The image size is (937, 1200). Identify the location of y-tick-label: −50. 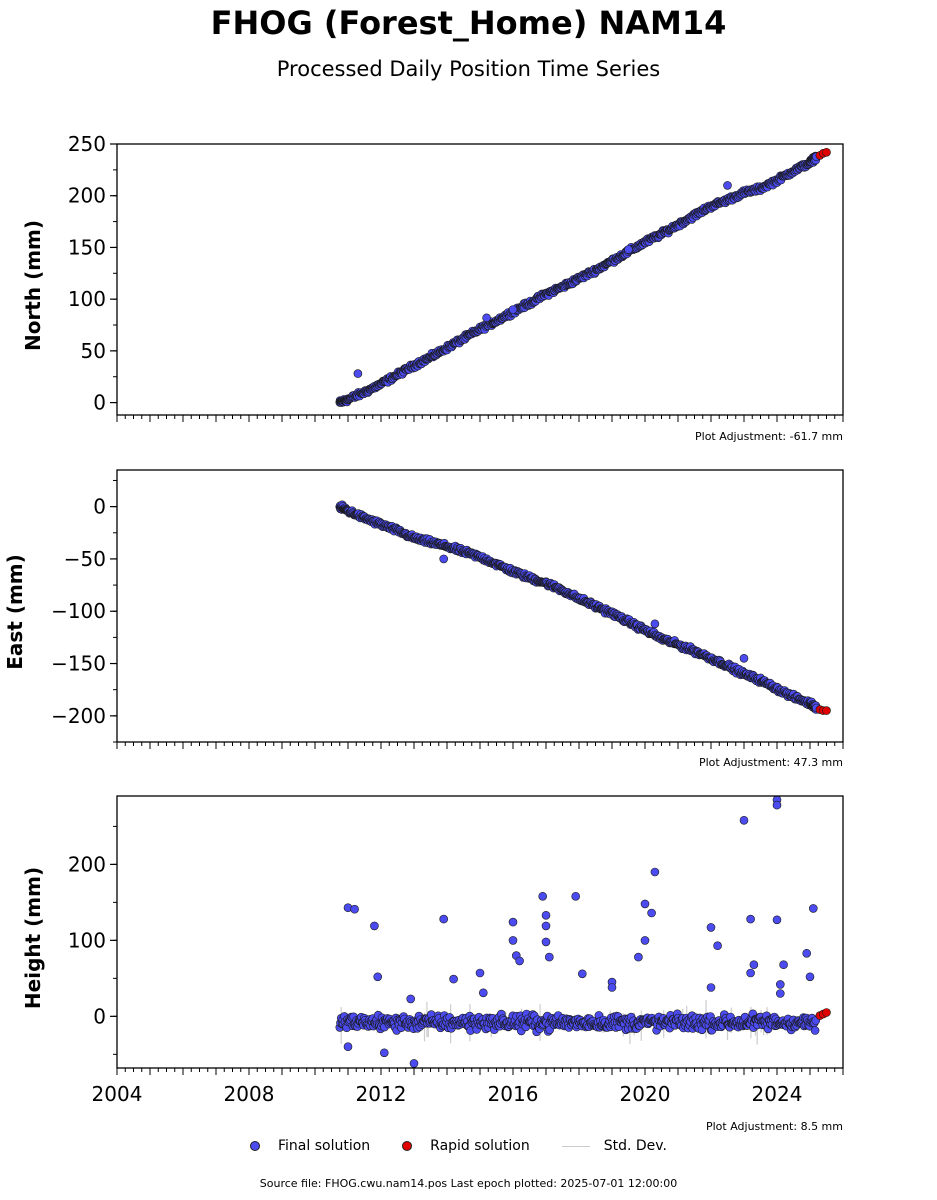
(85, 559).